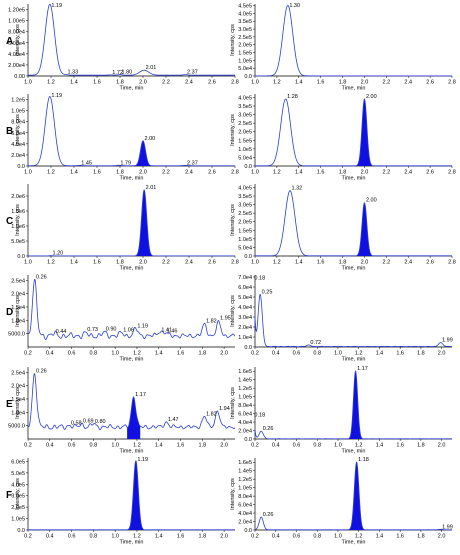 This screenshot has height=555, width=460. What do you see at coordinates (245, 381) in the screenshot?
I see `y-tick-label: 1.4e5` at bounding box center [245, 381].